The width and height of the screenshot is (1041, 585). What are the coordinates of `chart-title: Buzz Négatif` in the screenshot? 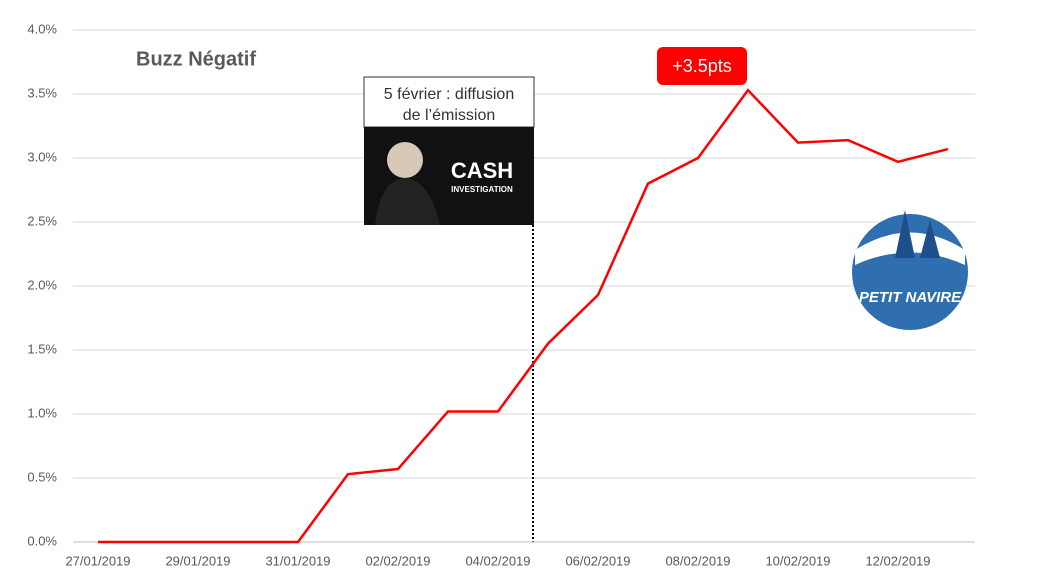 It's located at (196, 59).